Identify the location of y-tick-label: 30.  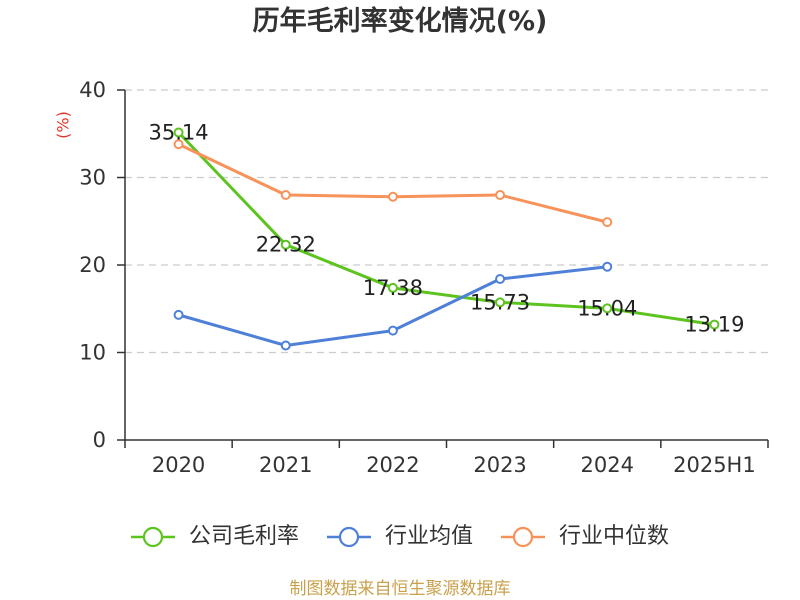
(92, 178).